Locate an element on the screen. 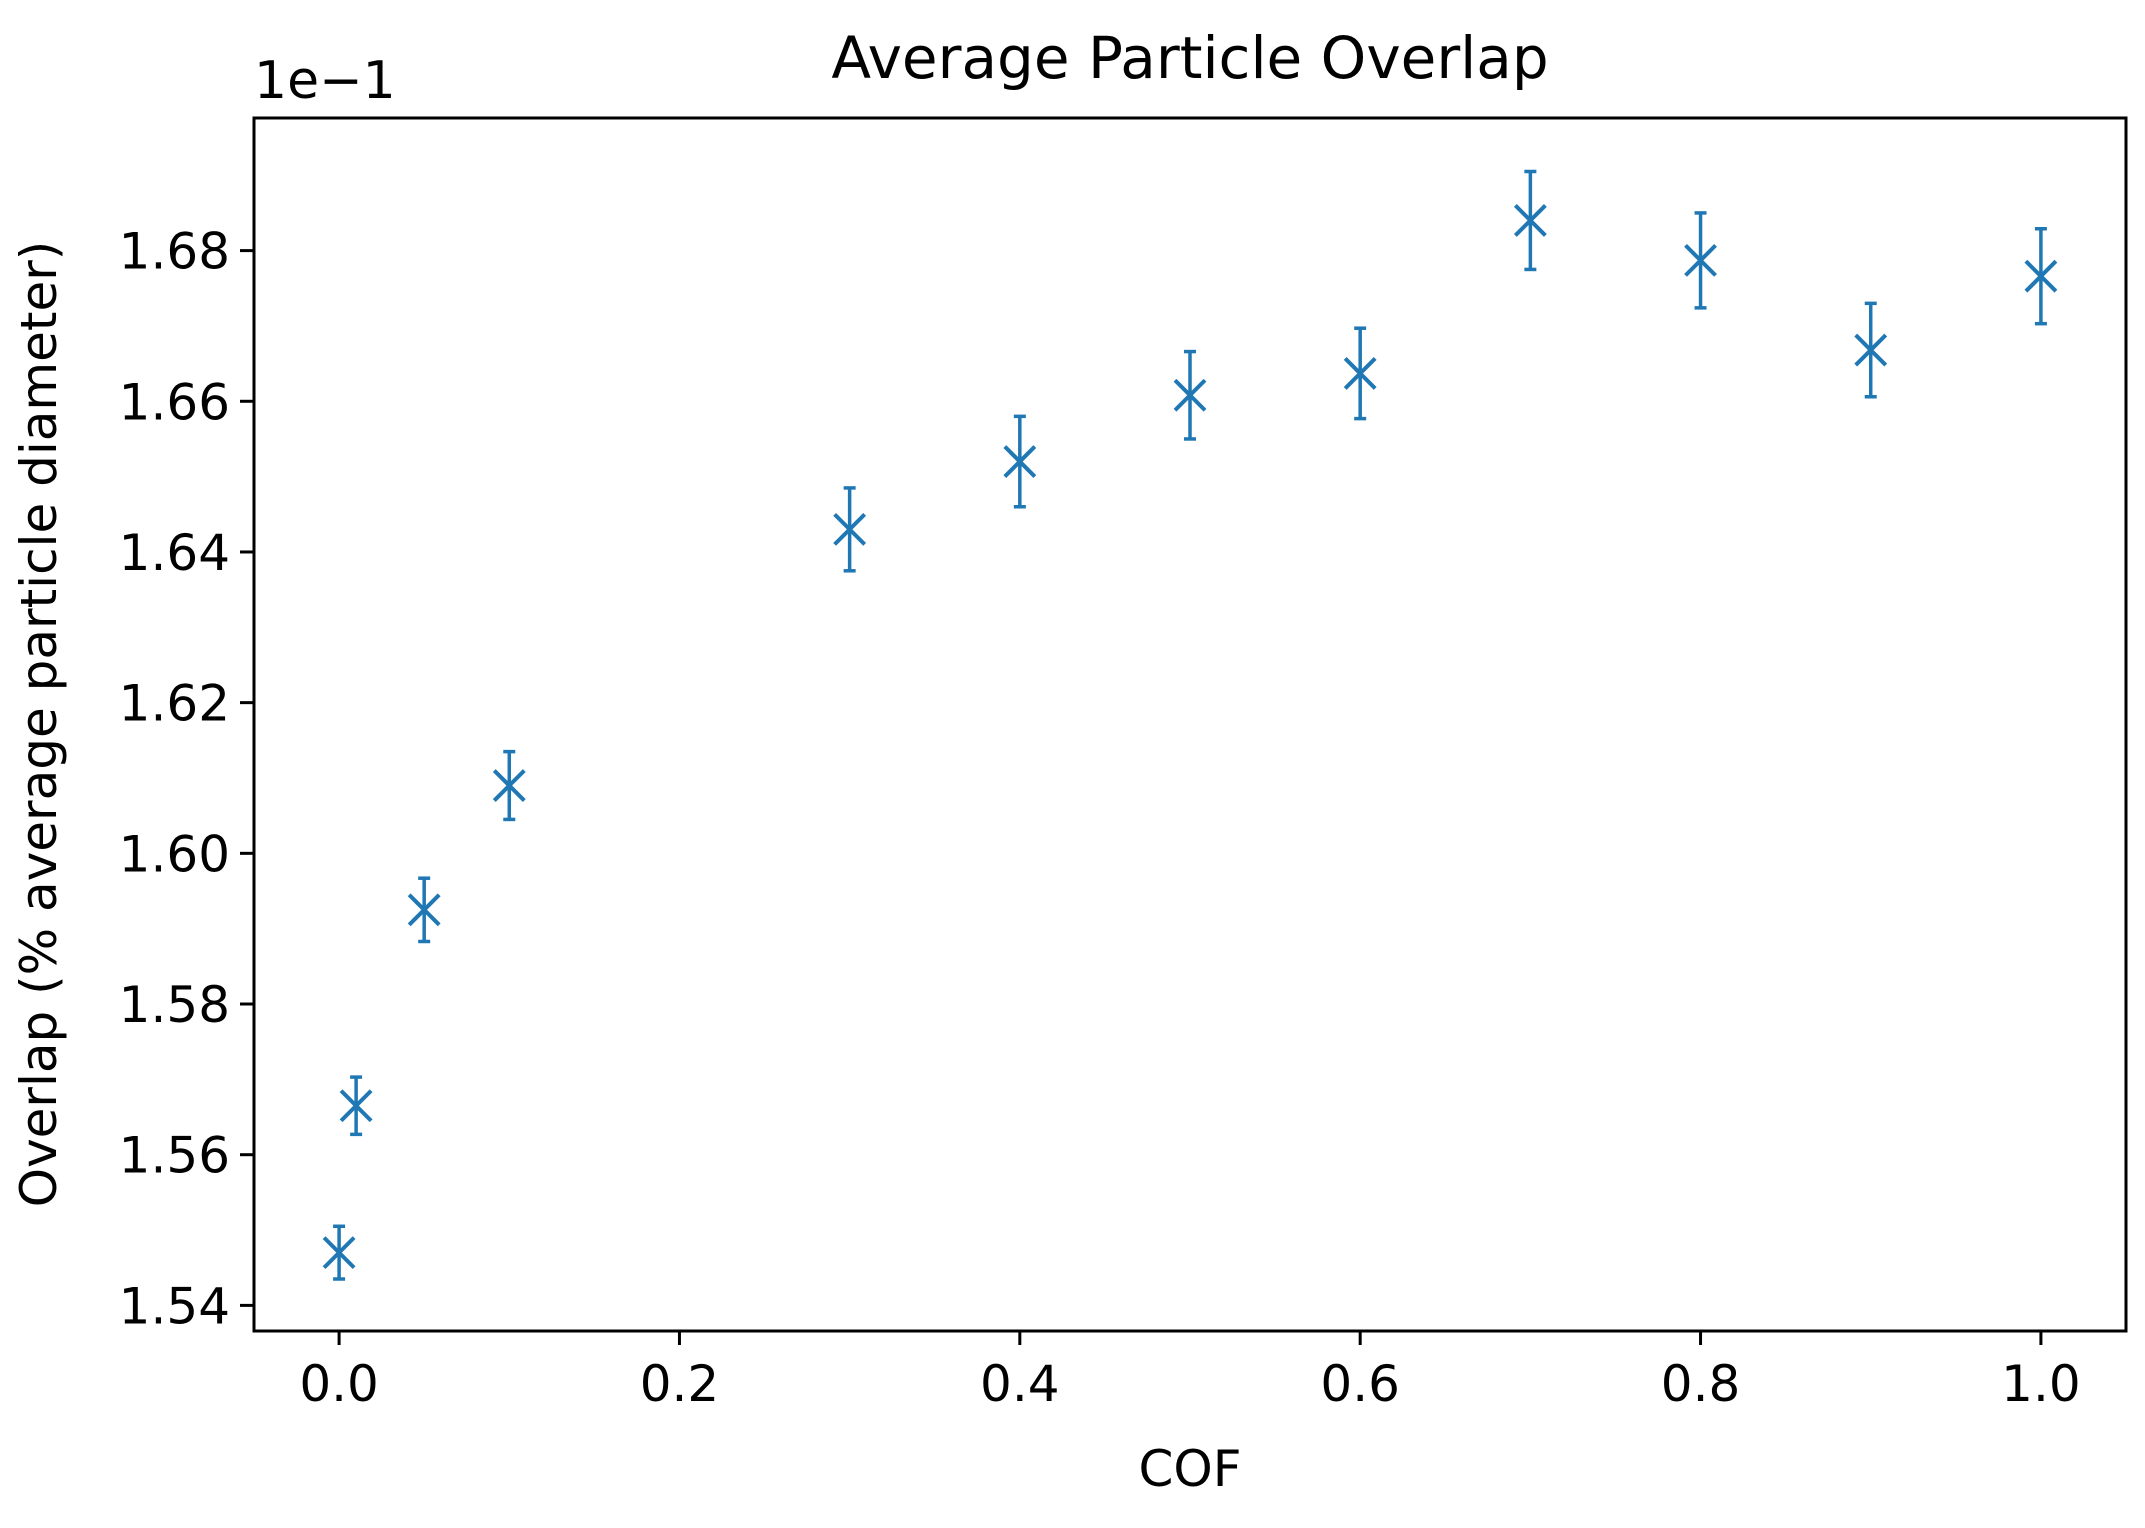 This screenshot has width=2145, height=1528. x-axis-label: COF is located at coordinates (1189, 1469).